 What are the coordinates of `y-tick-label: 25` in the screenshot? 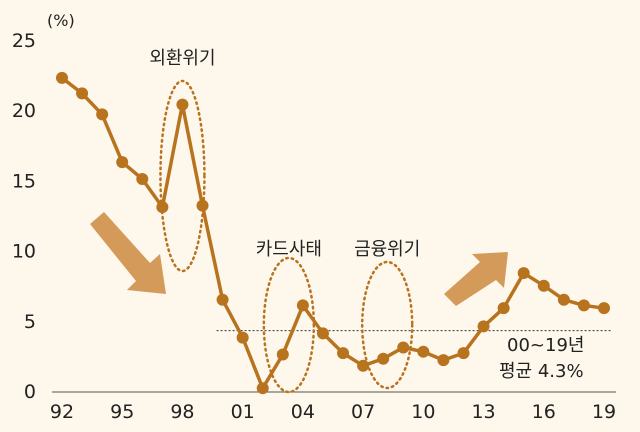 It's located at (24, 41).